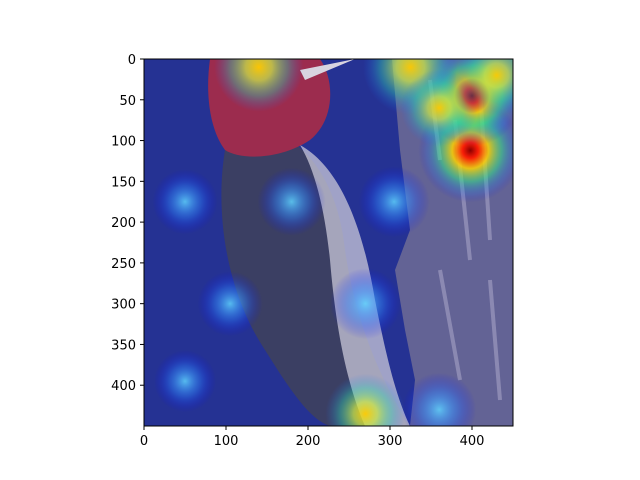 Image resolution: width=640 pixels, height=480 pixels. I want to click on bird-beak, so click(327, 69).